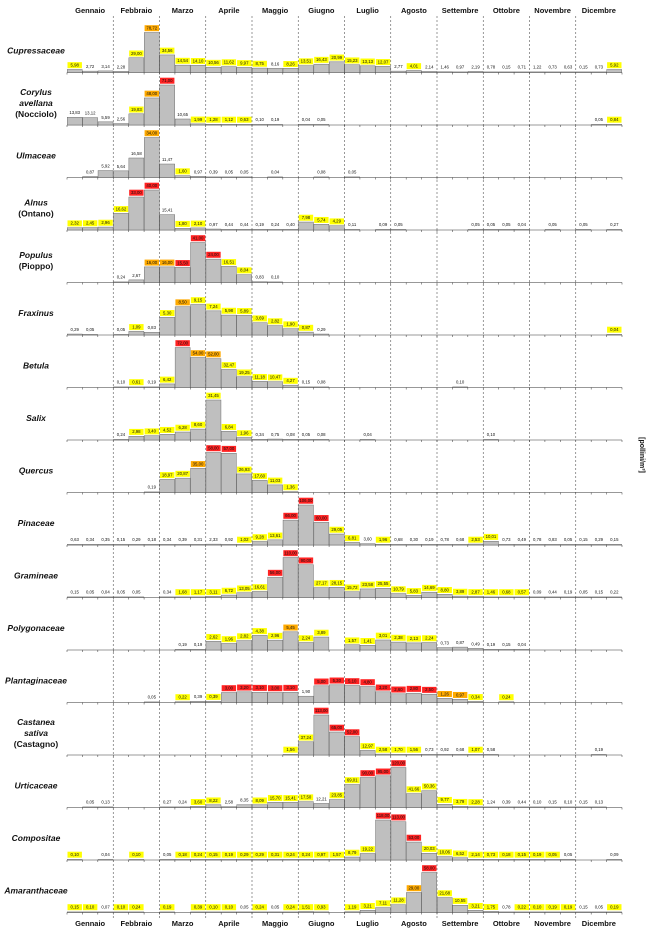 This screenshot has height=934, width=650. What do you see at coordinates (599, 923) in the screenshot?
I see `month-label-bottom: Dicembre` at bounding box center [599, 923].